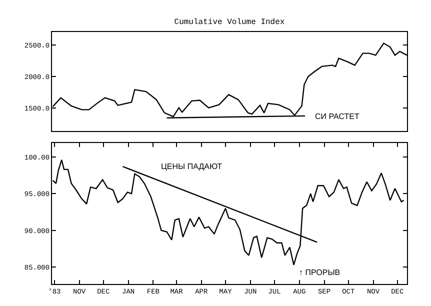 Image resolution: width=431 pixels, height=306 pixels. What do you see at coordinates (229, 22) in the screenshot?
I see `chart-title: Cumulative Volume Index` at bounding box center [229, 22].